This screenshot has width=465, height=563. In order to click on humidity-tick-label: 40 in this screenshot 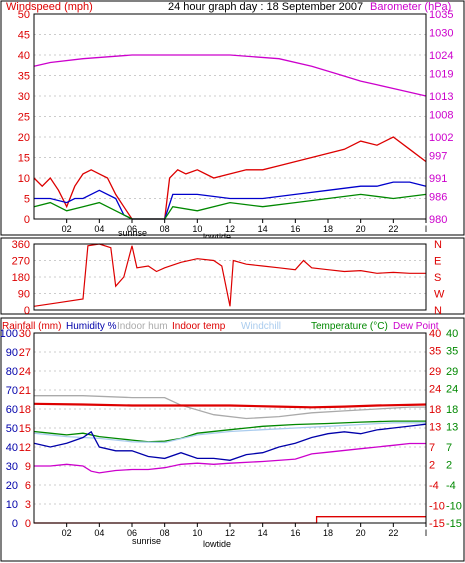, I will do `click(12, 448)`.